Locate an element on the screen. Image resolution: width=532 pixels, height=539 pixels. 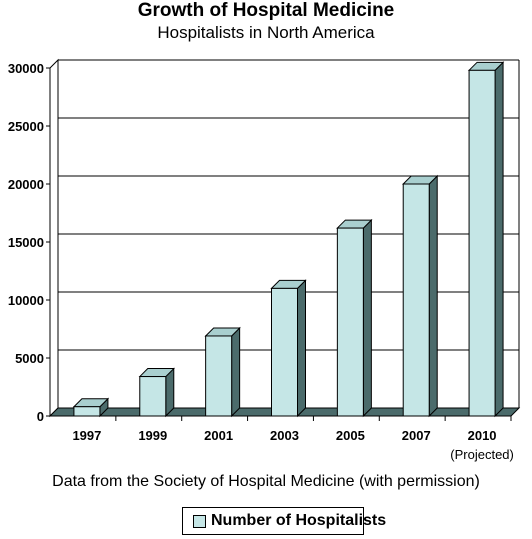
y-tick-label: 10000 is located at coordinates (26, 300).